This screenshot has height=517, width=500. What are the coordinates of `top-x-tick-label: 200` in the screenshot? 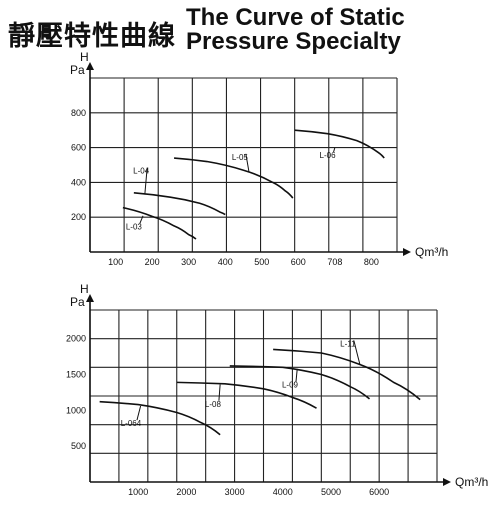 It's located at (152, 262).